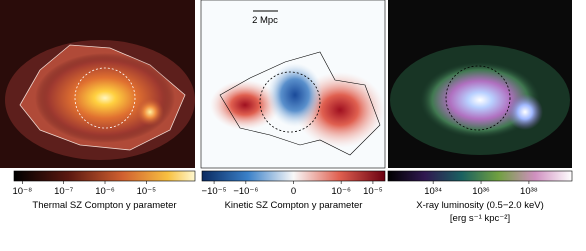  I want to click on colorbar-label: X-ray luminosity (0.5−2.0 keV), so click(480, 205).